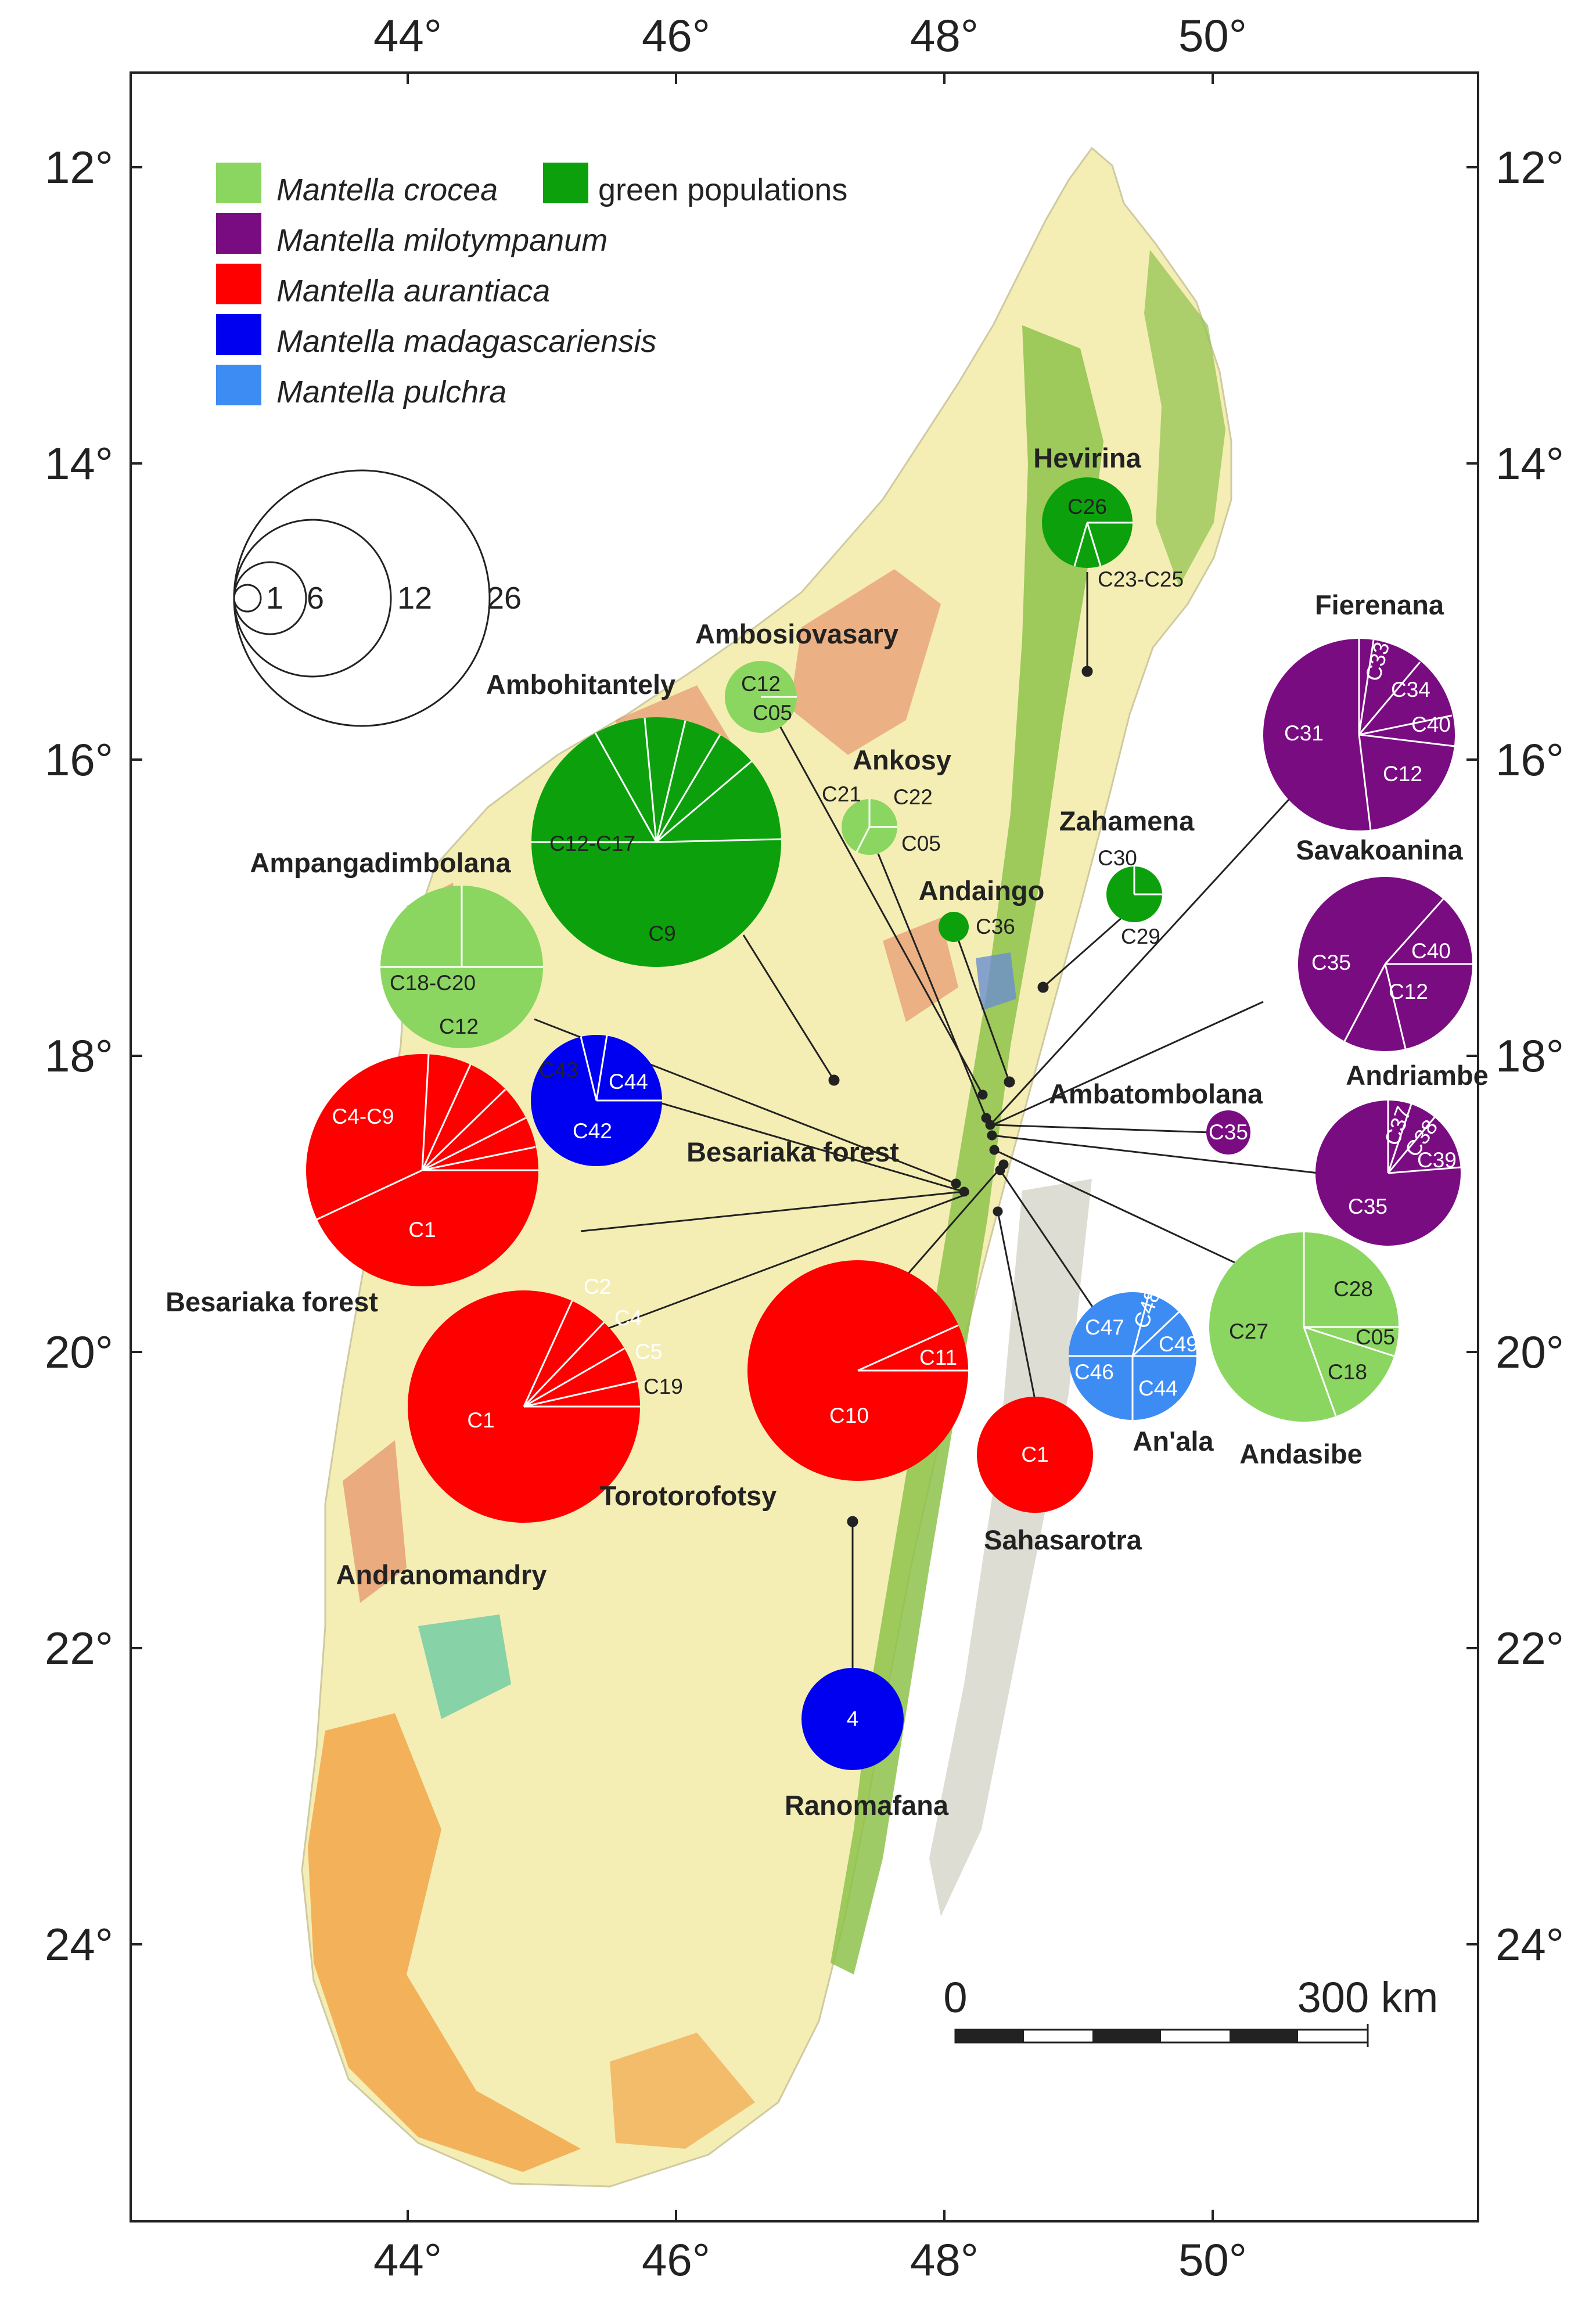 This screenshot has width=1596, height=2298. What do you see at coordinates (407, 36) in the screenshot?
I see `top-lon-label: 44°` at bounding box center [407, 36].